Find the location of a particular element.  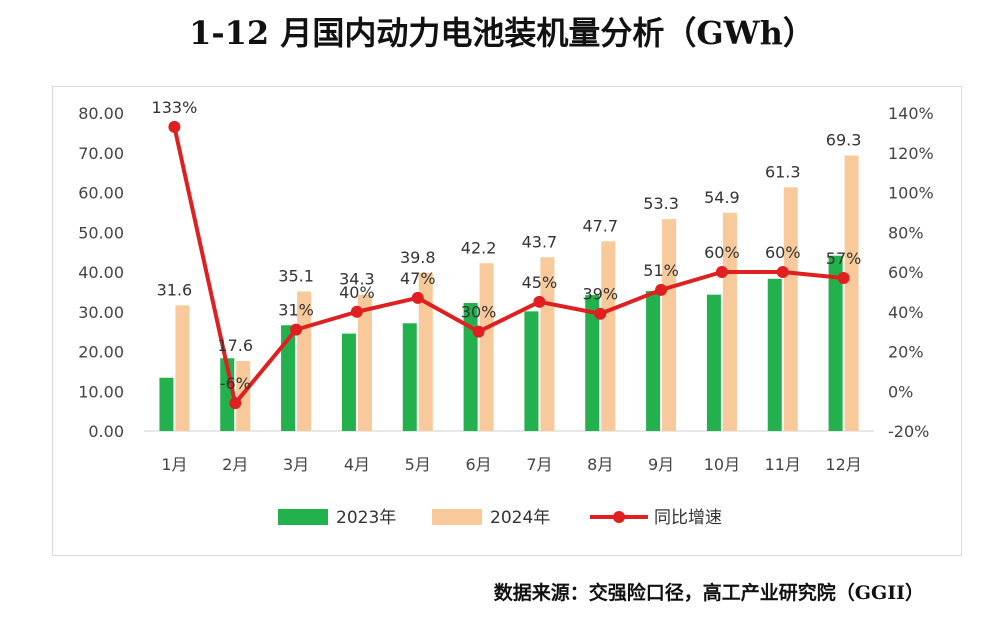

legend-label-2023: 2023年 is located at coordinates (366, 518).